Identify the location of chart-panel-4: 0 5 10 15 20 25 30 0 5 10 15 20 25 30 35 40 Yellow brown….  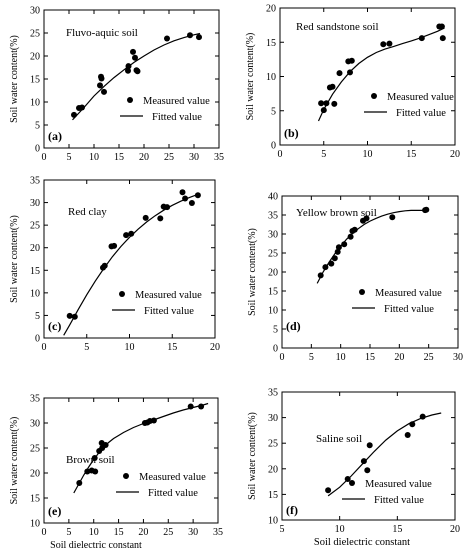
(355, 278).